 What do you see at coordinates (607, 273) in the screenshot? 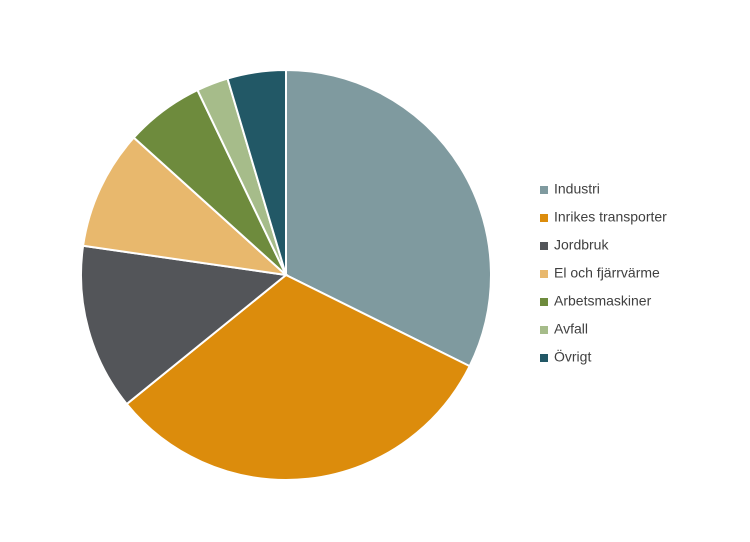
I see `legend-label: El och fjärrvärme` at bounding box center [607, 273].